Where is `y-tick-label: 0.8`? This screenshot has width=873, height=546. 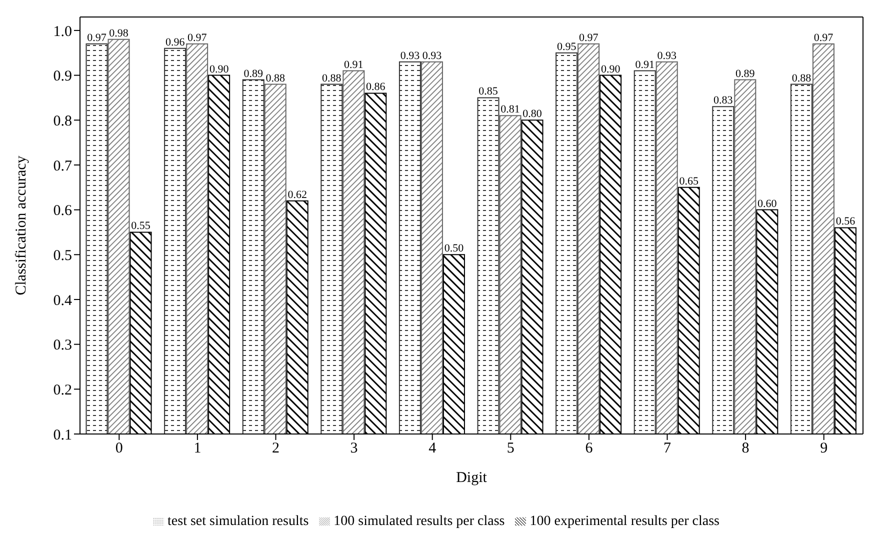
y-tick-label: 0.8 is located at coordinates (62, 121).